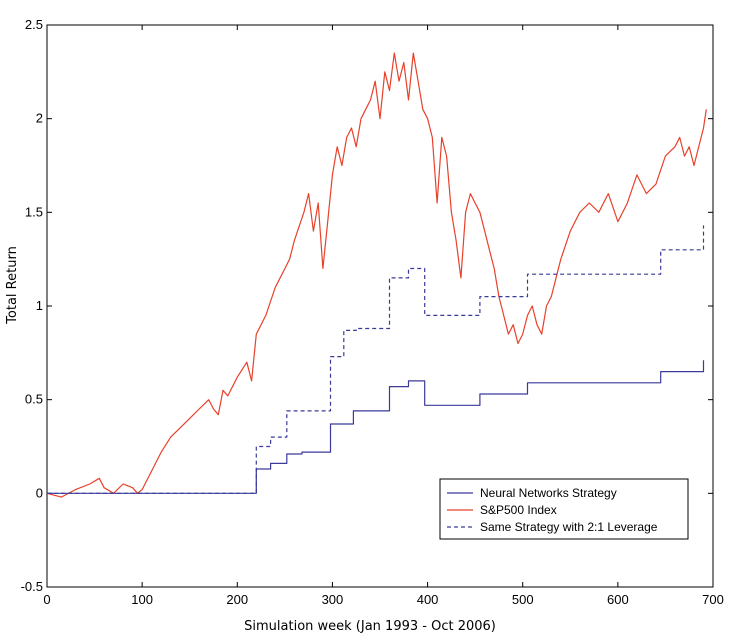 This screenshot has height=639, width=732. What do you see at coordinates (333, 599) in the screenshot?
I see `x-tick-label: 300` at bounding box center [333, 599].